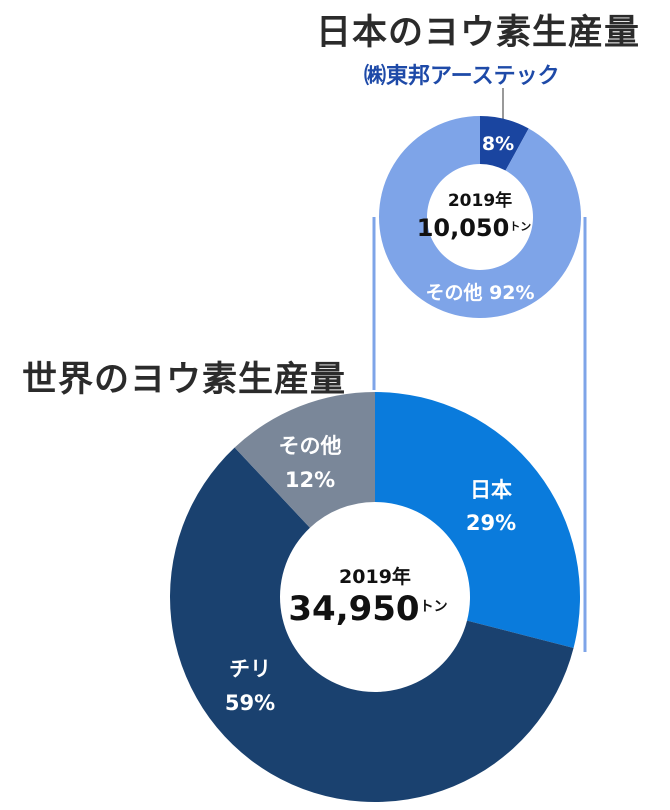 The image size is (670, 810). What do you see at coordinates (498, 144) in the screenshot?
I see `japan-company-pct: 8%` at bounding box center [498, 144].